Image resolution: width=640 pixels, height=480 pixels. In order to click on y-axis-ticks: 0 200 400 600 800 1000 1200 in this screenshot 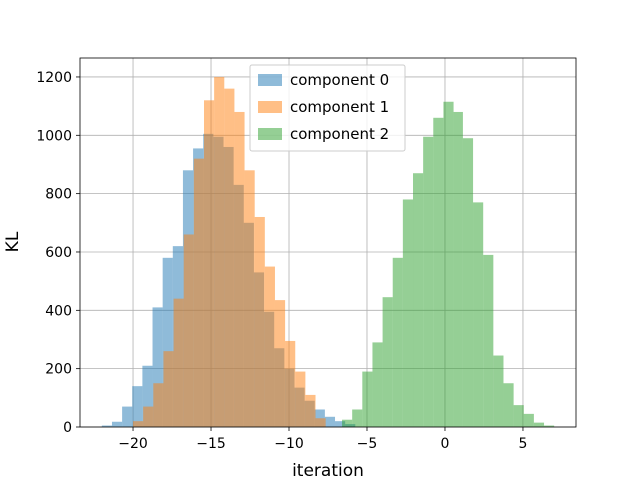, I will do `click(58, 253)`.